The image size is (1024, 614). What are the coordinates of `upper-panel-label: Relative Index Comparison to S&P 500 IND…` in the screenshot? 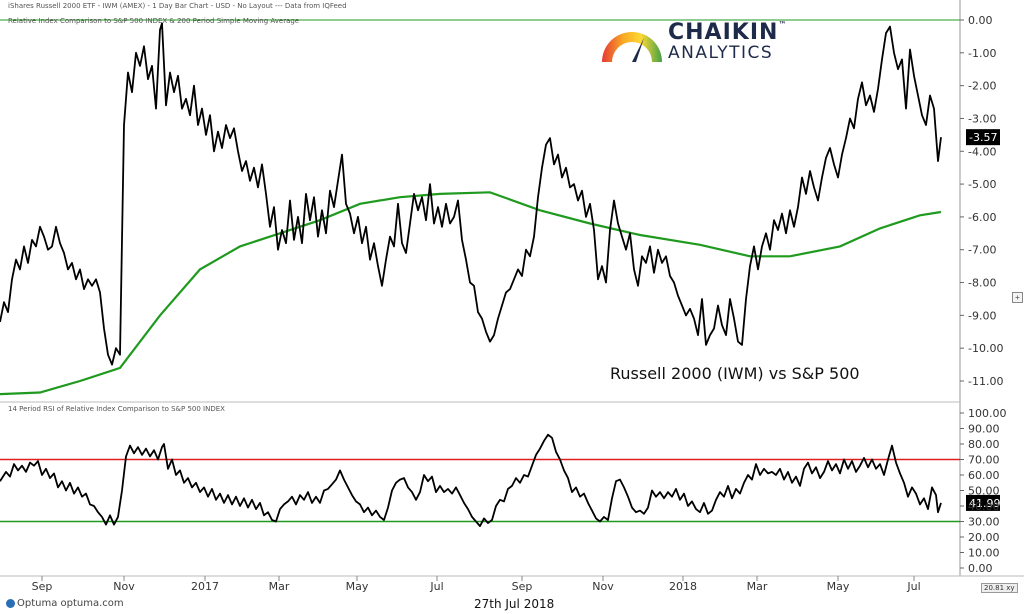 It's located at (154, 21).